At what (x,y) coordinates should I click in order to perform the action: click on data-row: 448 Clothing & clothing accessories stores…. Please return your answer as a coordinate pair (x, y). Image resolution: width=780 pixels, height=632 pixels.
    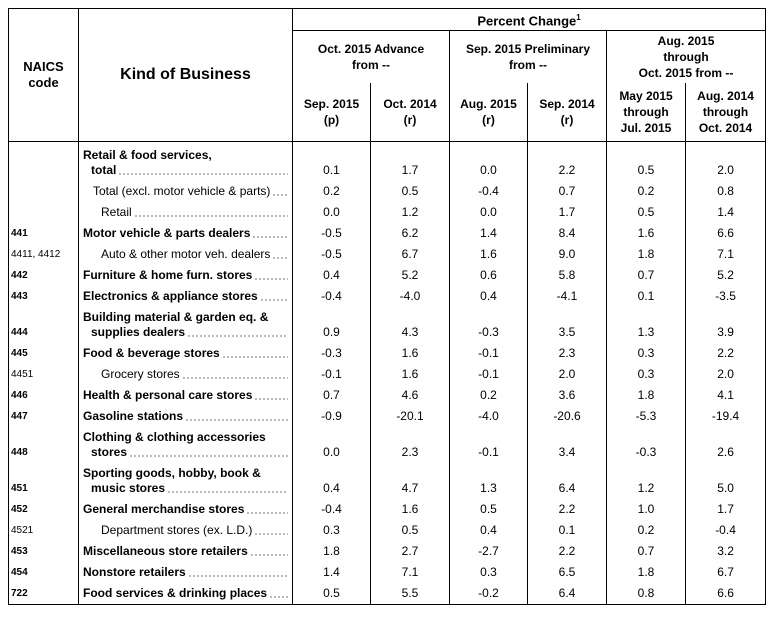
    Looking at the image, I should click on (387, 445).